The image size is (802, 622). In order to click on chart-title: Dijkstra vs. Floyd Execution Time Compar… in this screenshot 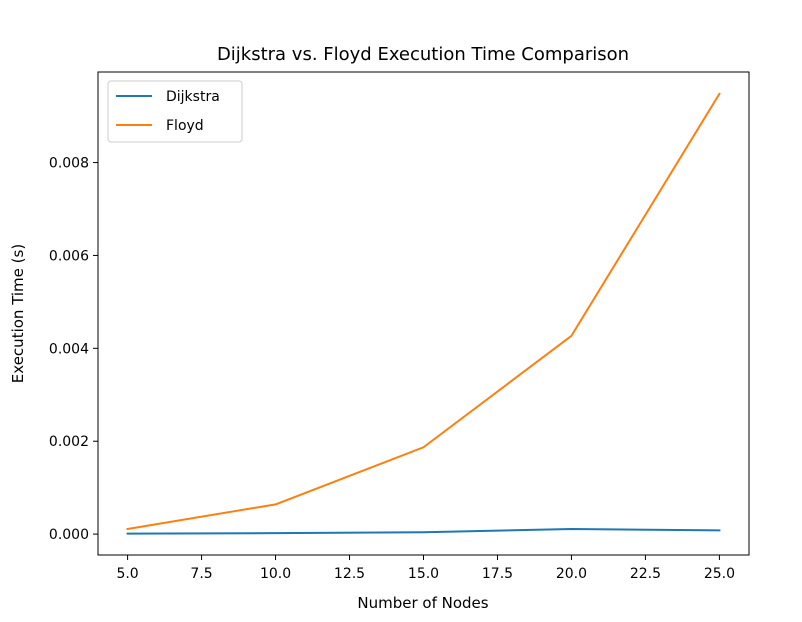, I will do `click(423, 54)`.